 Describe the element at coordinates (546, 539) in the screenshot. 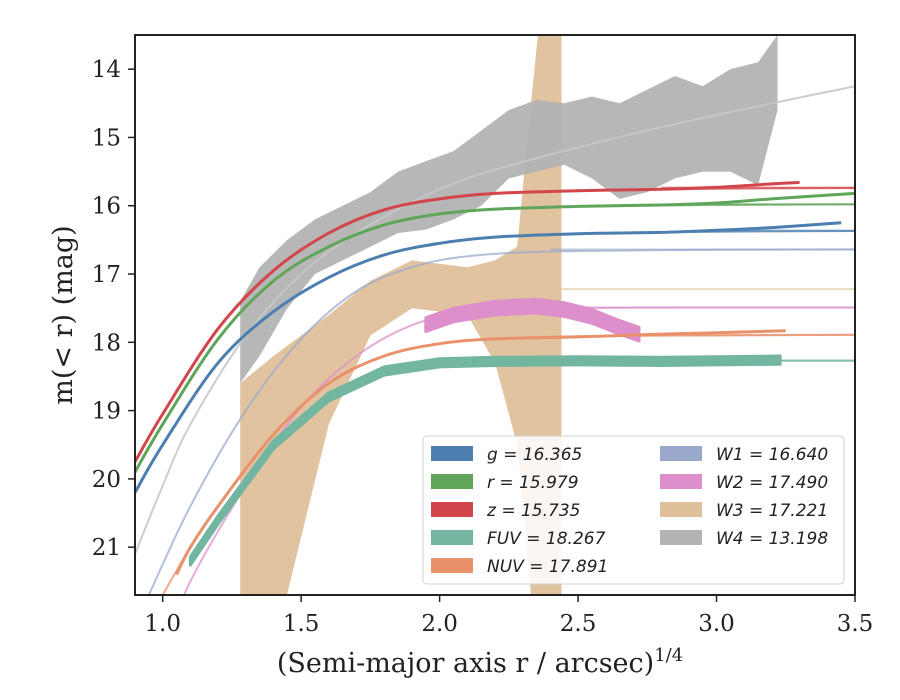

I see `legend-label-fuv: FUV = 18.267` at that location.